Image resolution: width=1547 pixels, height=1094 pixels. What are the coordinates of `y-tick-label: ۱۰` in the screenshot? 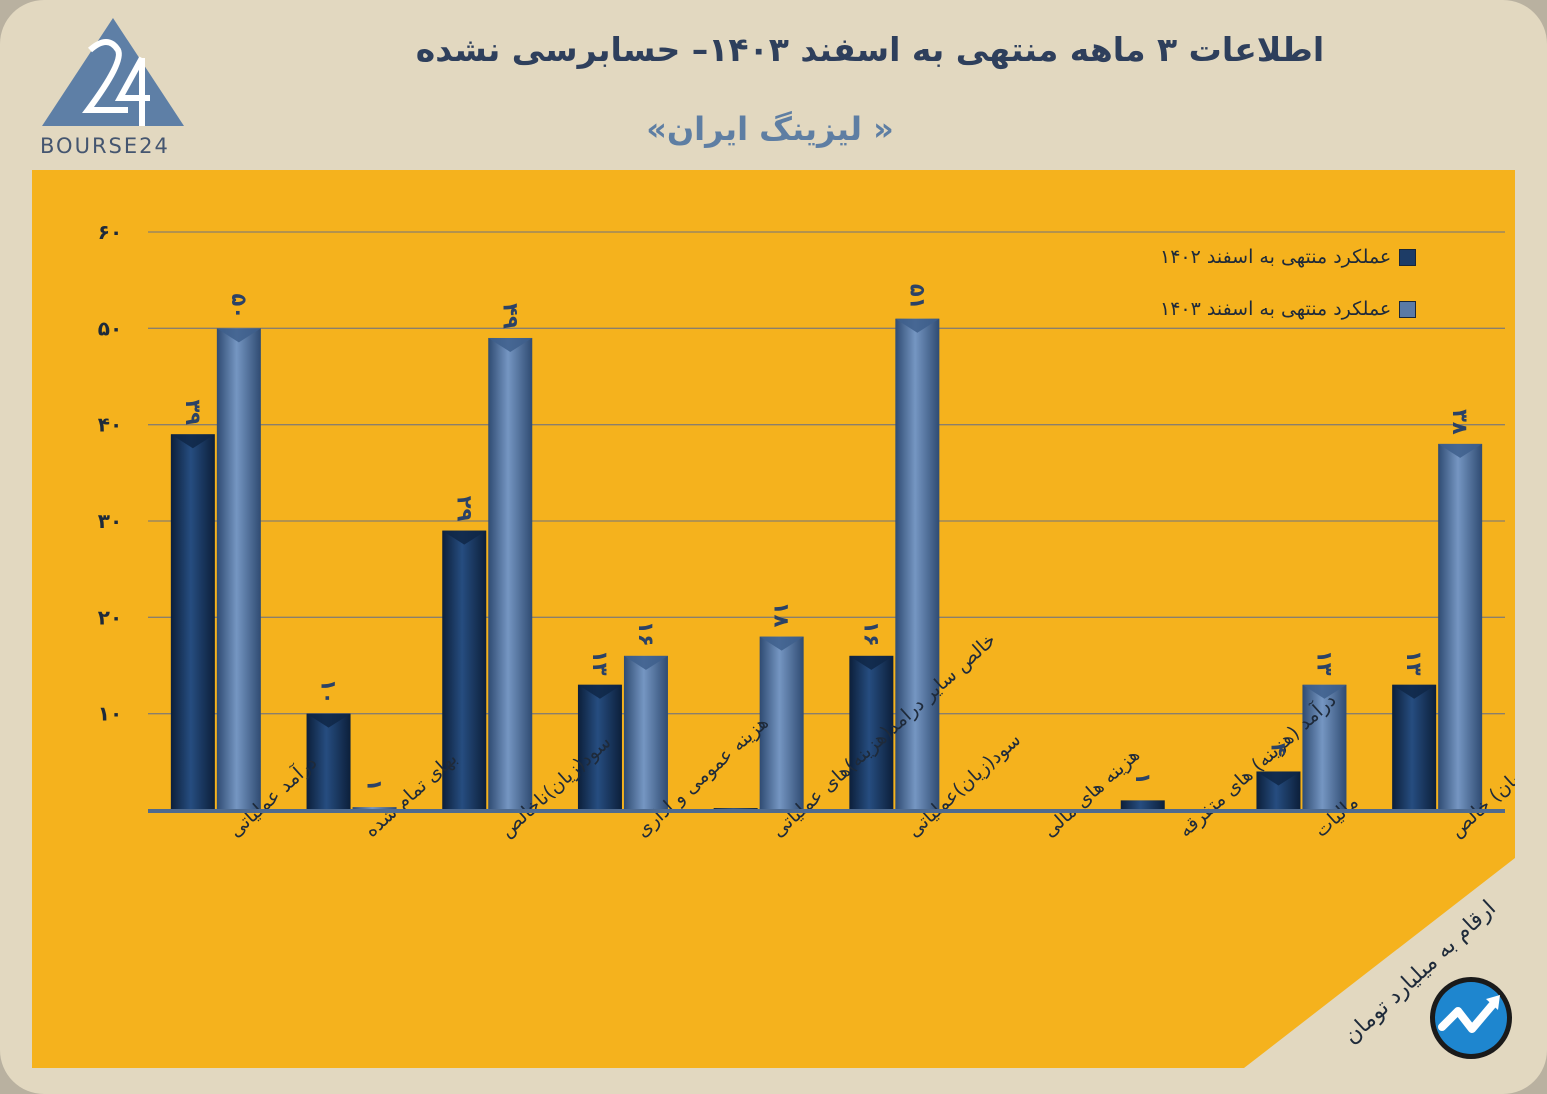 It's located at (110, 714).